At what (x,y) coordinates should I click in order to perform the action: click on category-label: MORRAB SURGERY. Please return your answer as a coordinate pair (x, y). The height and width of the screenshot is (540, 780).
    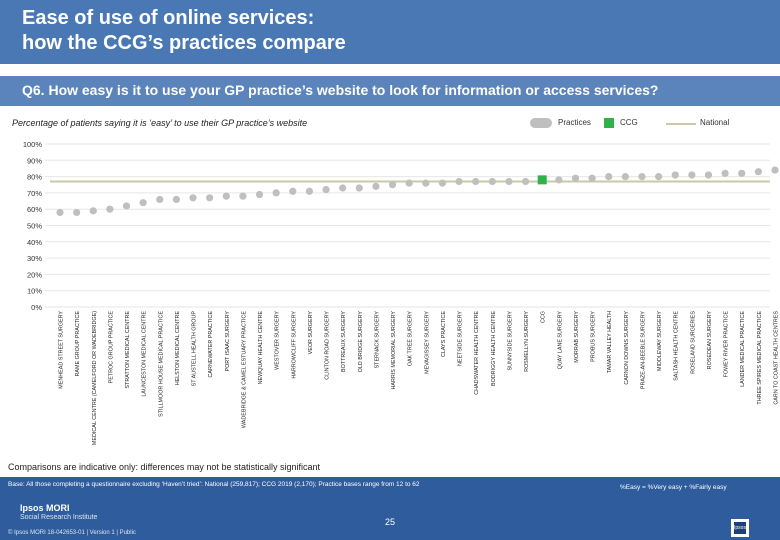
    Looking at the image, I should click on (577, 337).